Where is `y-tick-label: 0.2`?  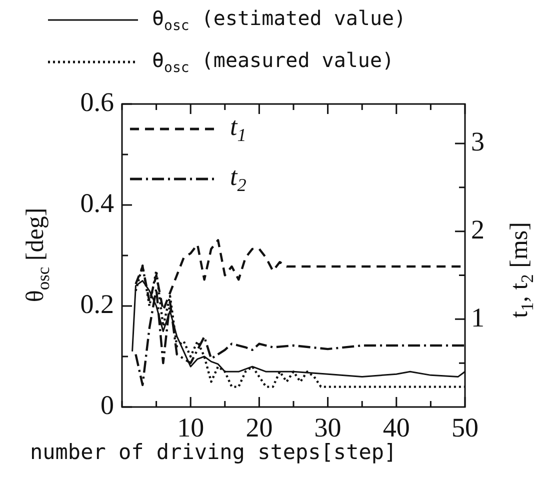 y-tick-label: 0.2 is located at coordinates (97, 304).